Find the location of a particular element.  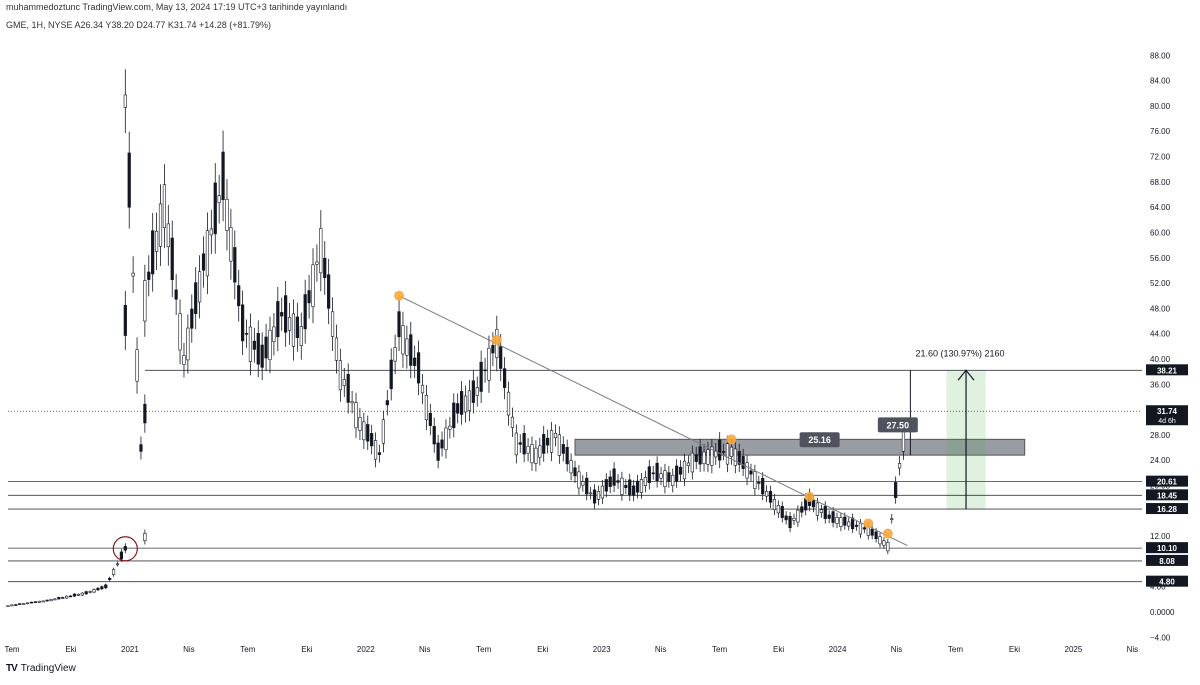

y-tick-label: 64.00 is located at coordinates (1160, 207).